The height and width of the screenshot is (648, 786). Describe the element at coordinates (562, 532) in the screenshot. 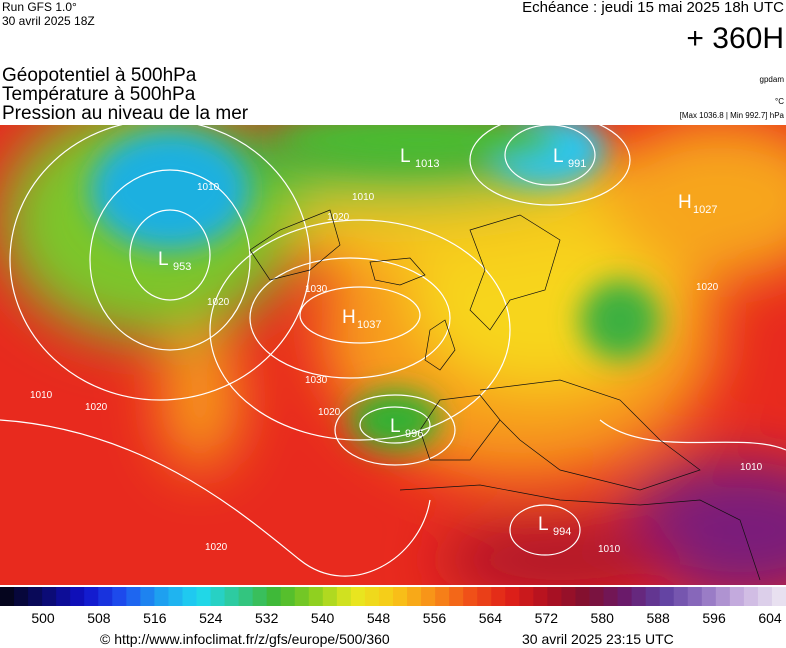

I see `pressure-center-value: 994` at that location.